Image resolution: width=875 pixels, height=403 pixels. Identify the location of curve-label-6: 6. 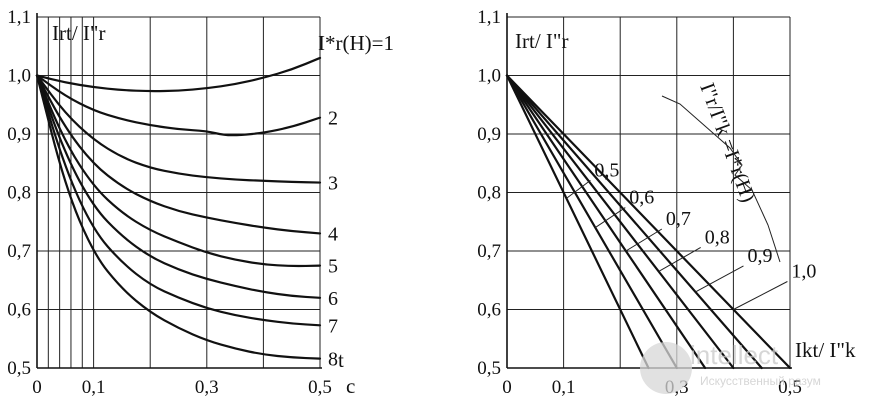
(333, 299).